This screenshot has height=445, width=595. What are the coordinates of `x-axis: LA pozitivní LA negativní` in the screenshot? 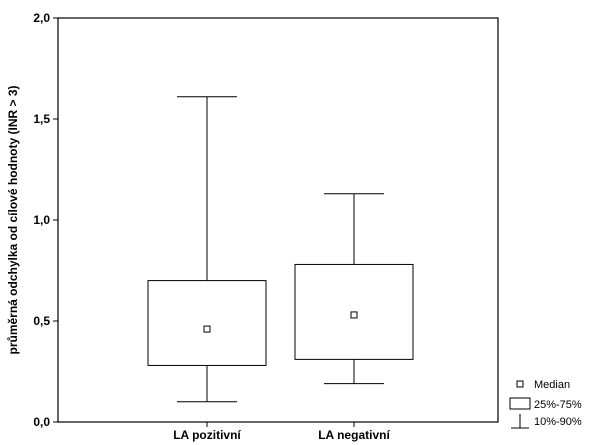 It's located at (281, 432).